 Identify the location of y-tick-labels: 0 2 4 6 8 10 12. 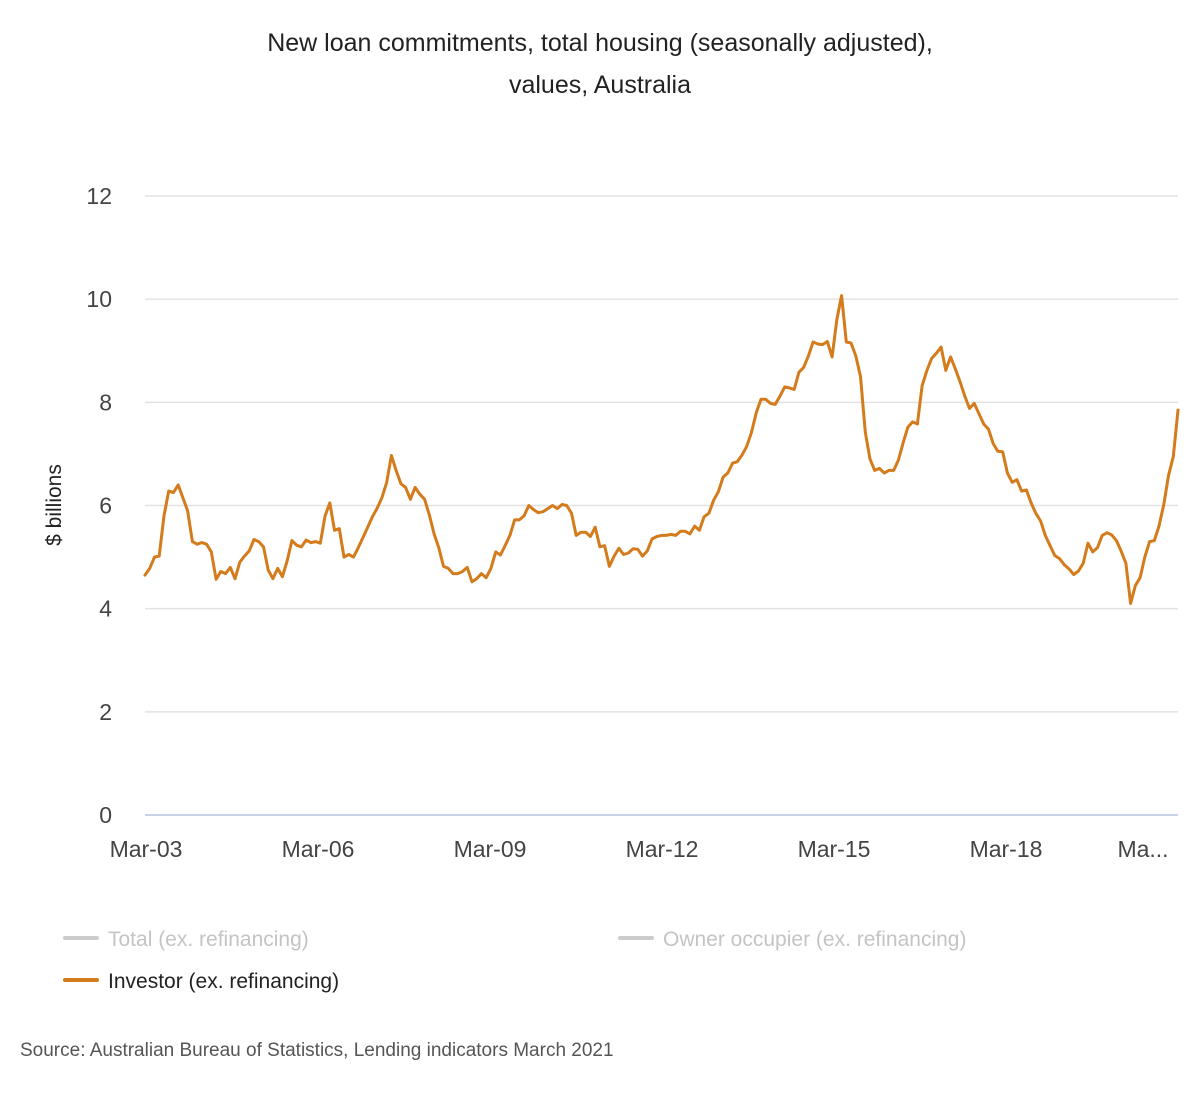
(99, 505).